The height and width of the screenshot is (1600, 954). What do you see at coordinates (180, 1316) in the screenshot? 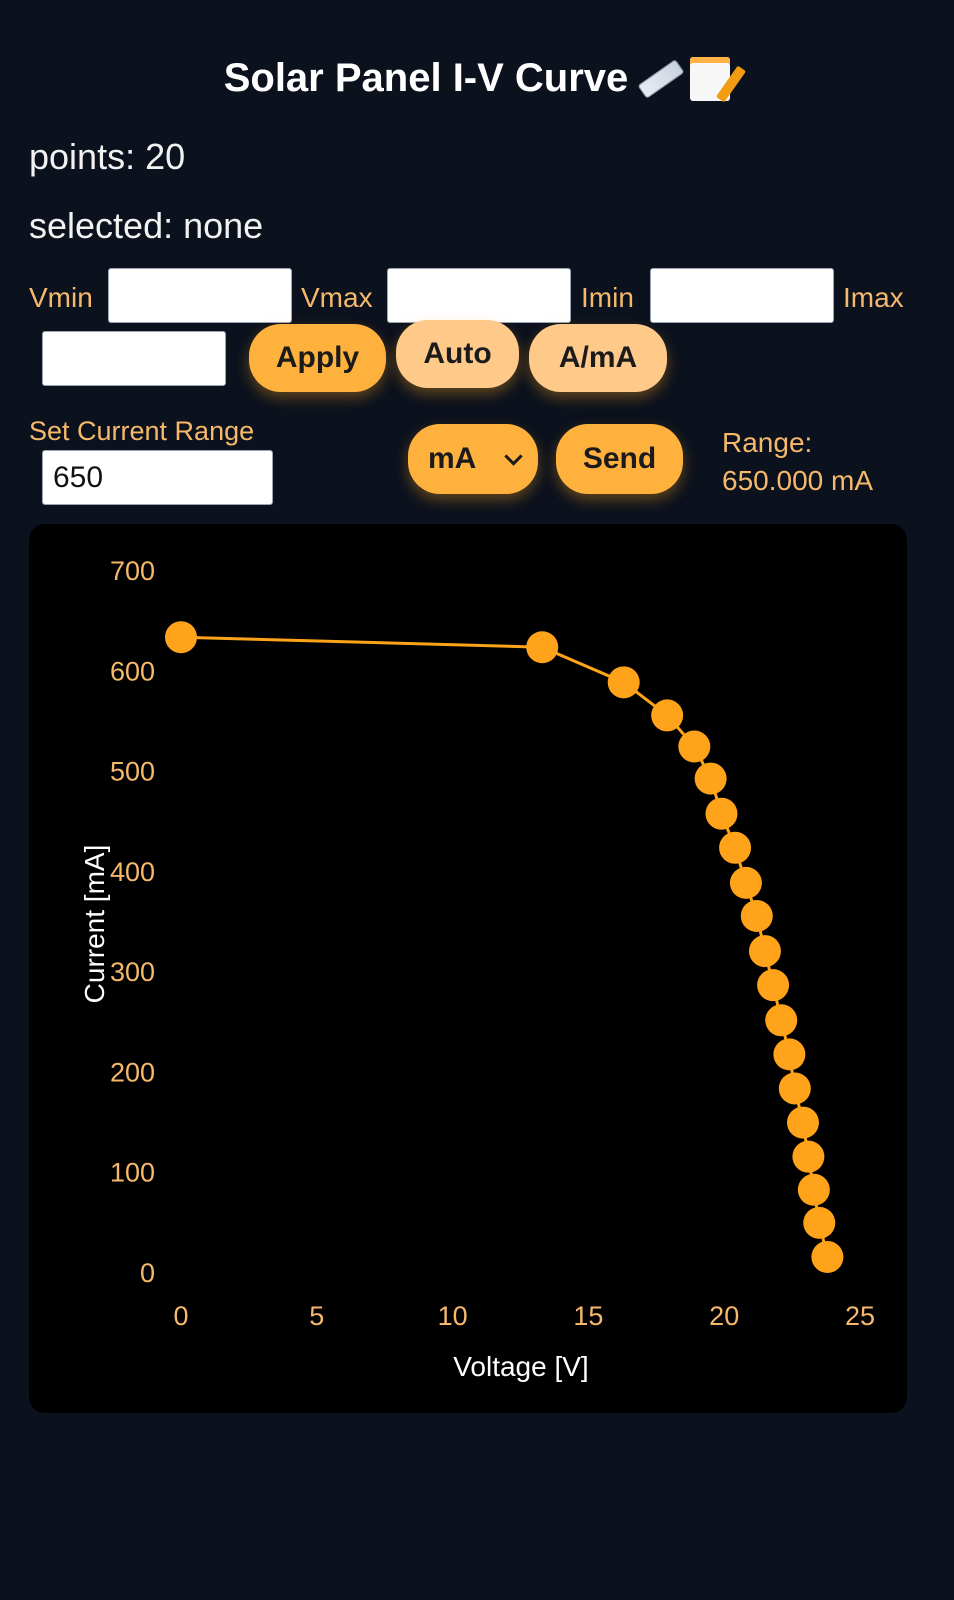
I see `x-tick-label: 0` at bounding box center [180, 1316].